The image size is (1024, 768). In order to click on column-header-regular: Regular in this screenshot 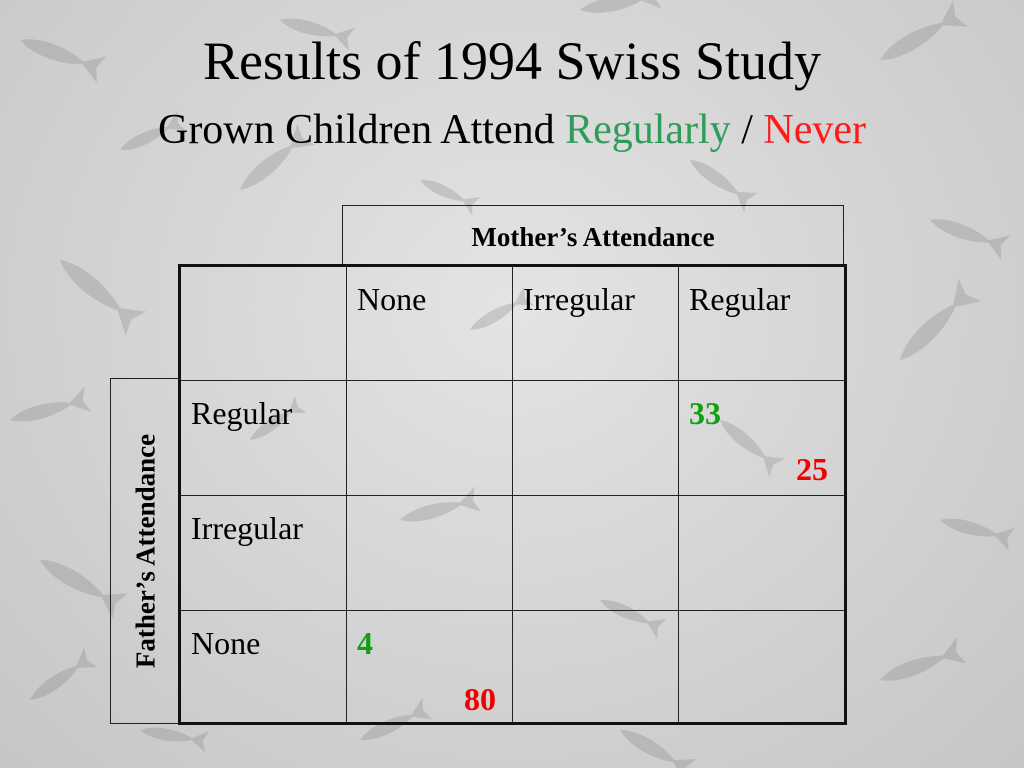, I will do `click(762, 323)`.